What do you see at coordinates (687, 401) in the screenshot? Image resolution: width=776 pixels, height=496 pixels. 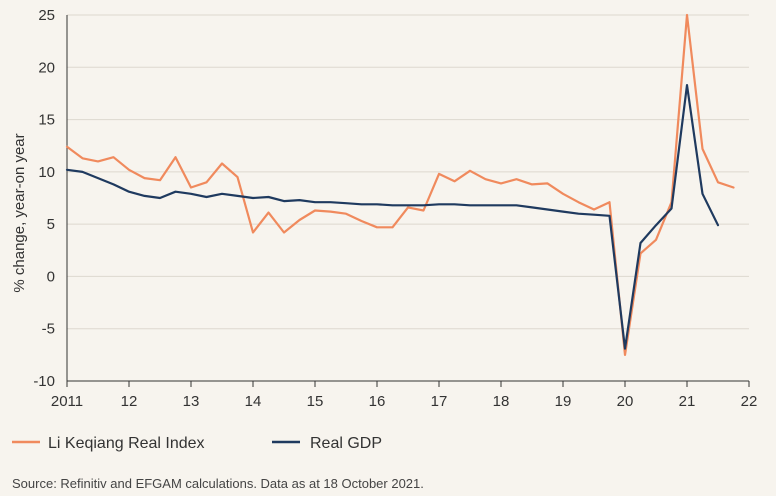 I see `x-tick-label: 21` at bounding box center [687, 401].